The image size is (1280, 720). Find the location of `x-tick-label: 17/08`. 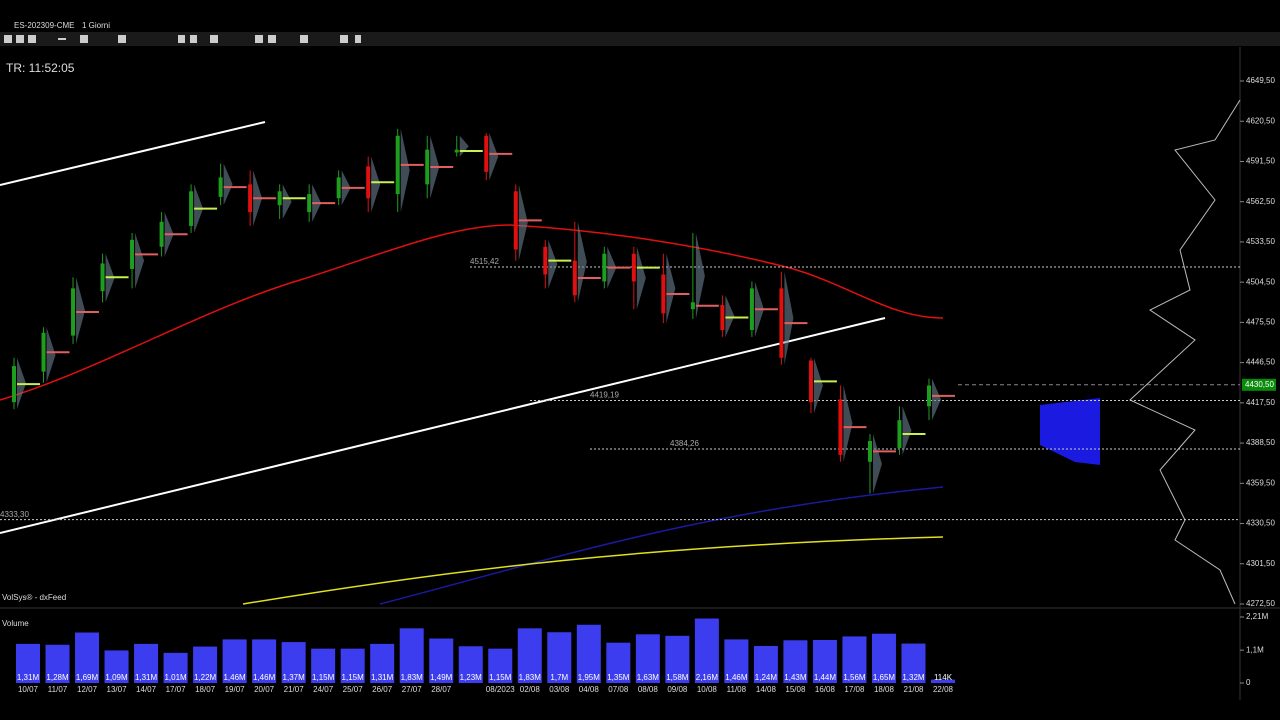

x-tick-label: 17/08 is located at coordinates (854, 689).